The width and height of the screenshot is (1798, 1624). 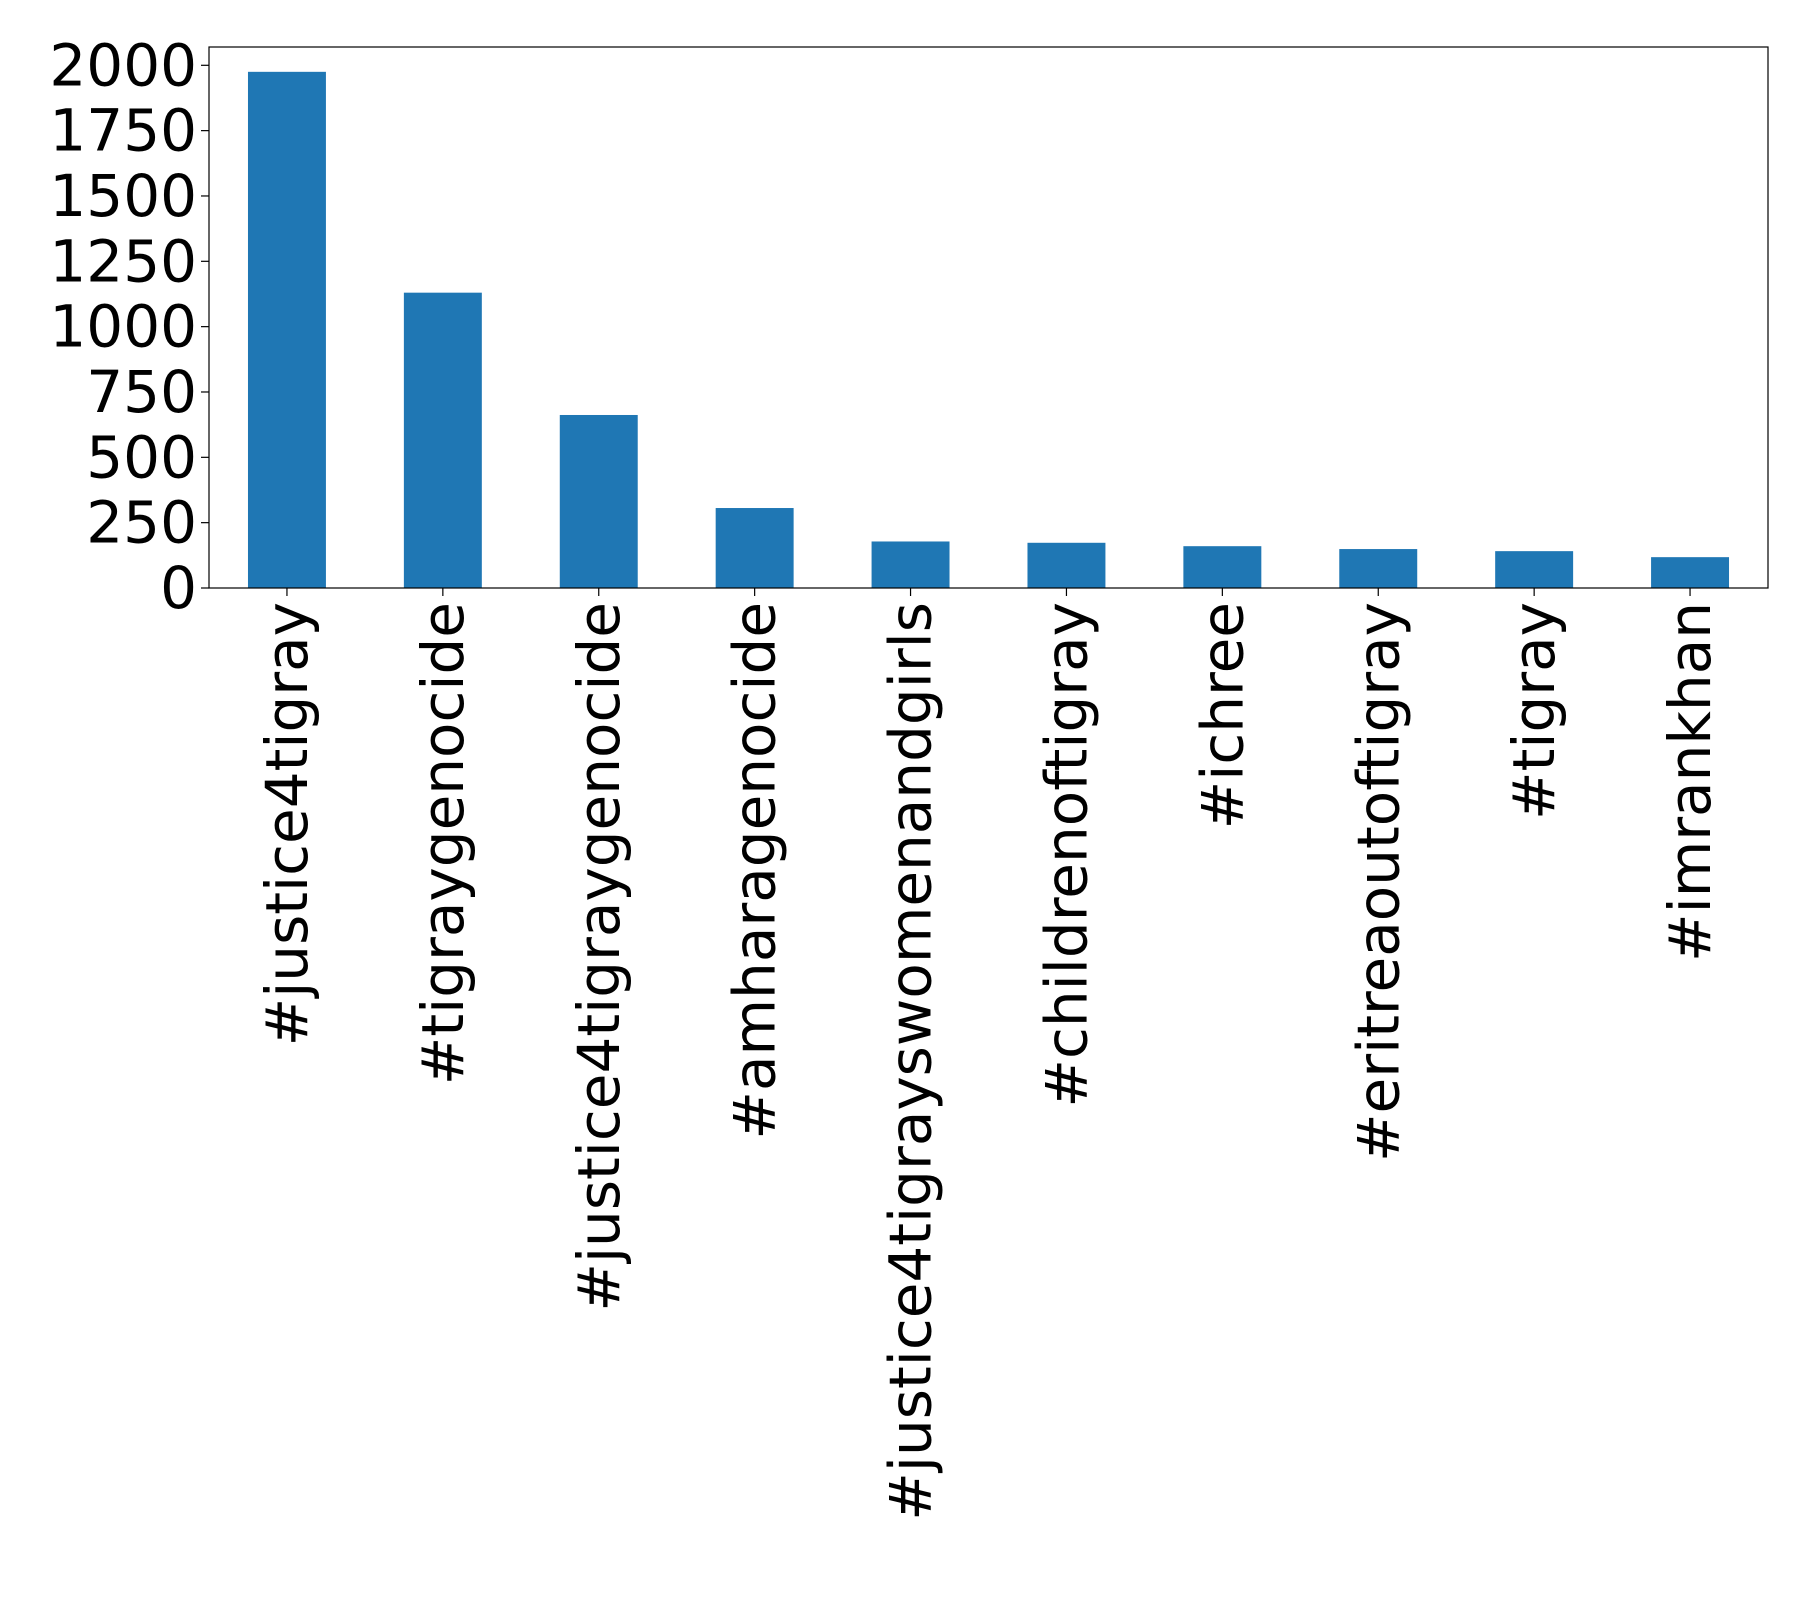 I want to click on y-tick-label: 1500, so click(x=123, y=196).